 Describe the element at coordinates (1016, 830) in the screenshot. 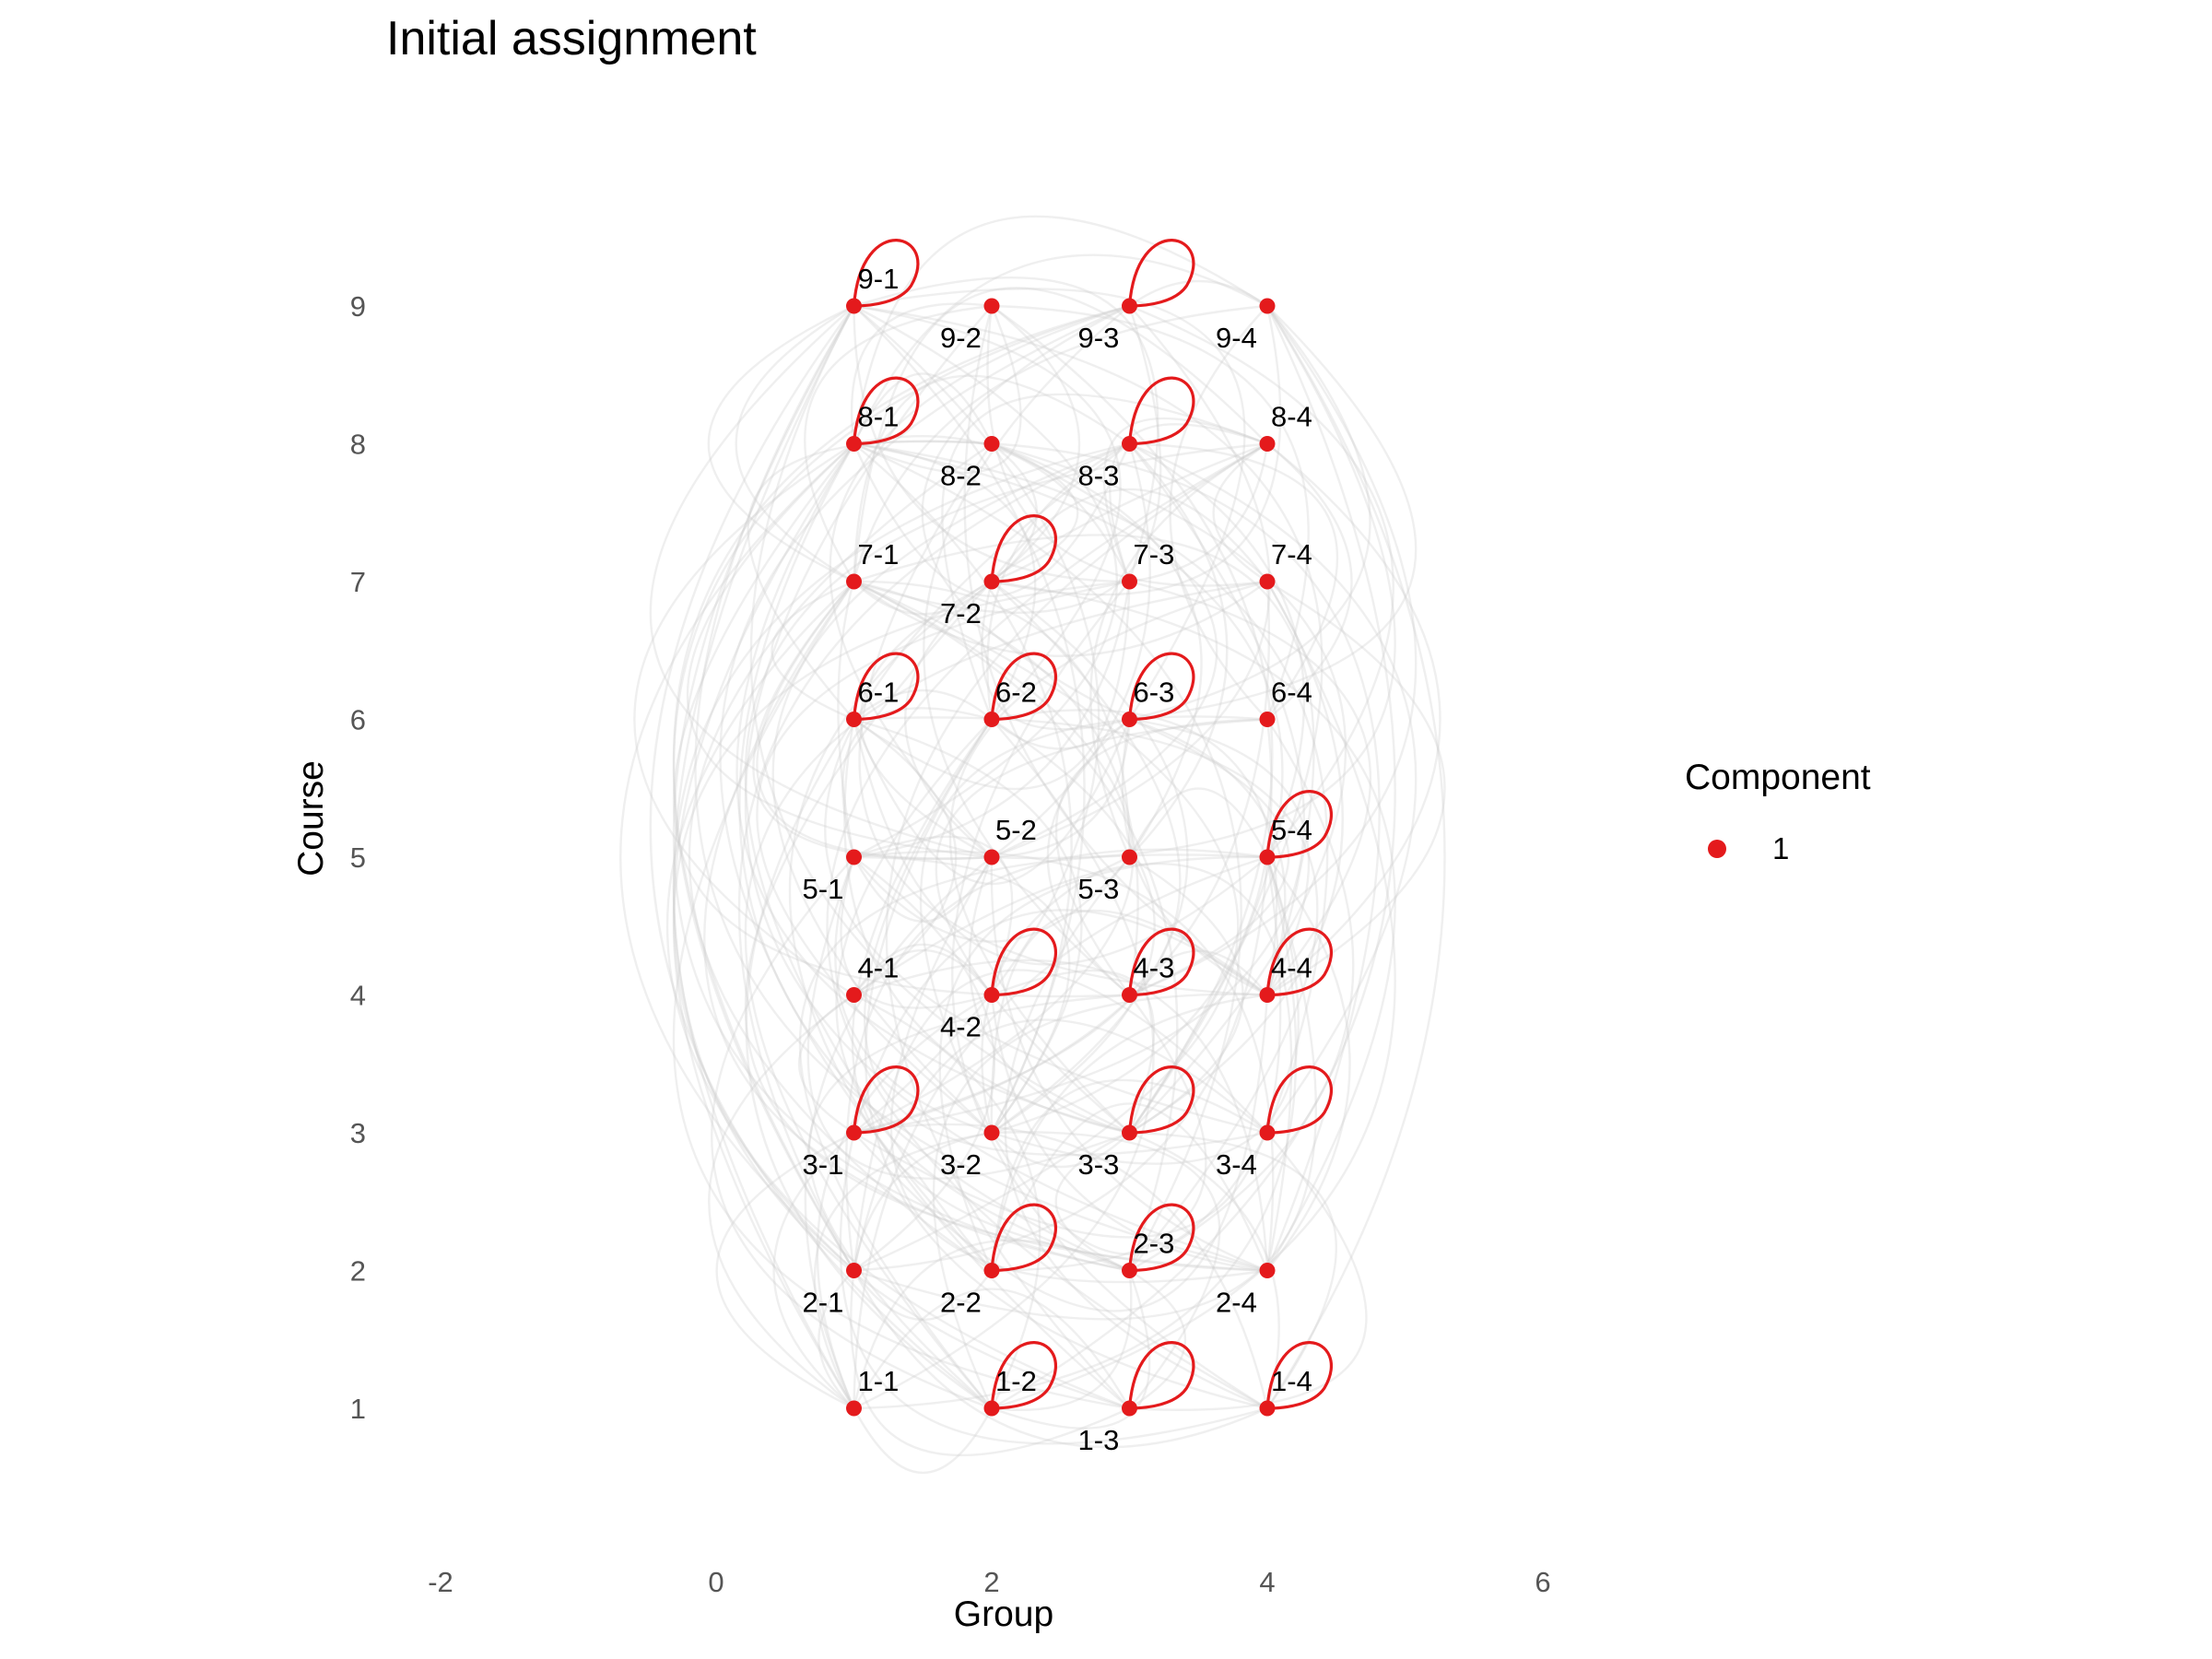

I see `node-label: 5-2` at that location.